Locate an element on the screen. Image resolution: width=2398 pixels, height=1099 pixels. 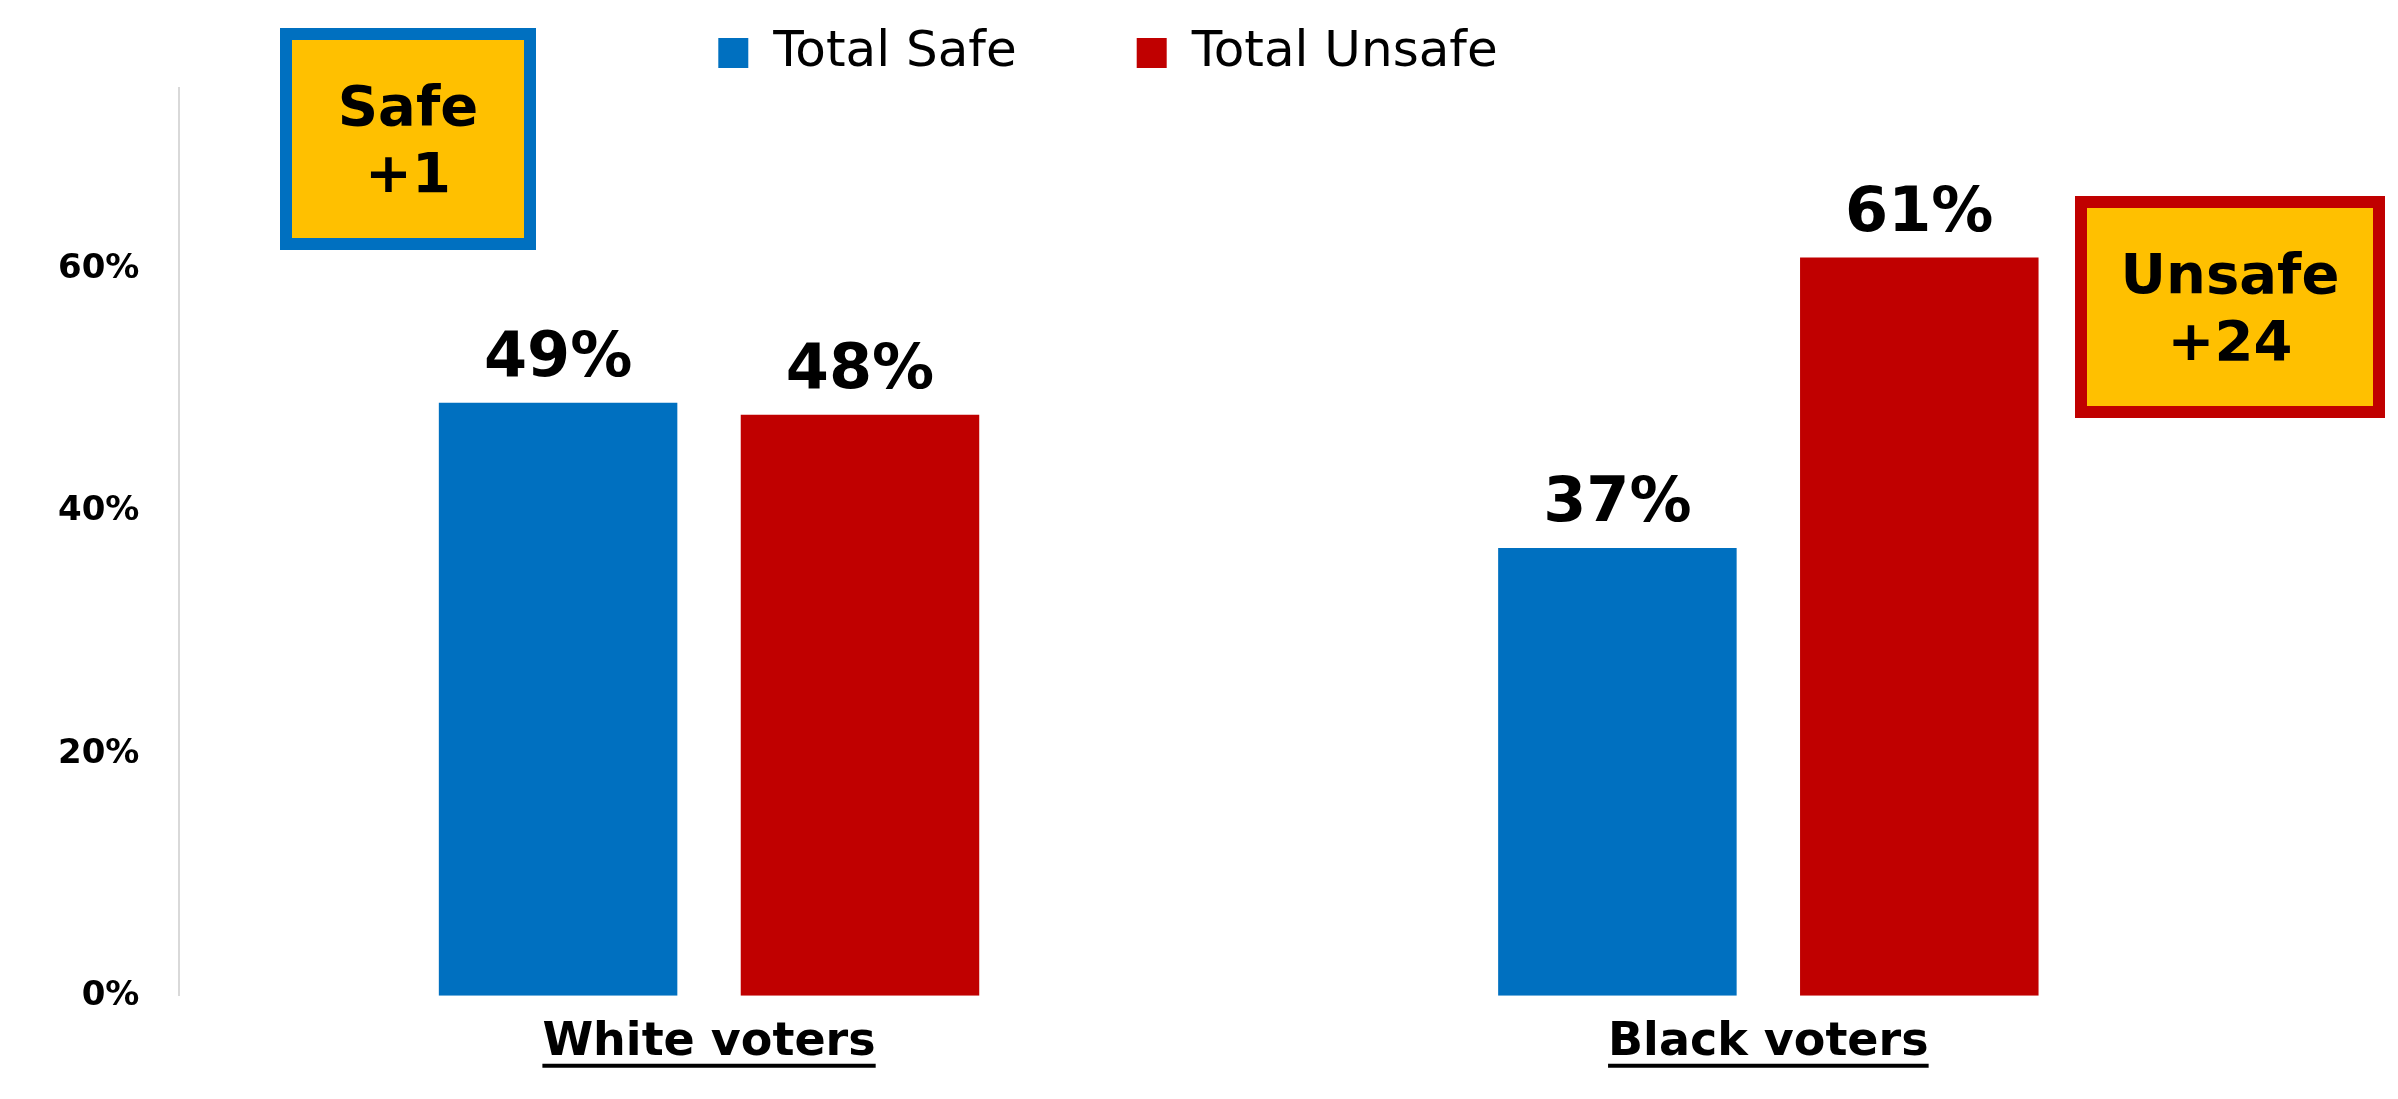
x-tick-label: Black voters is located at coordinates (1768, 1039).